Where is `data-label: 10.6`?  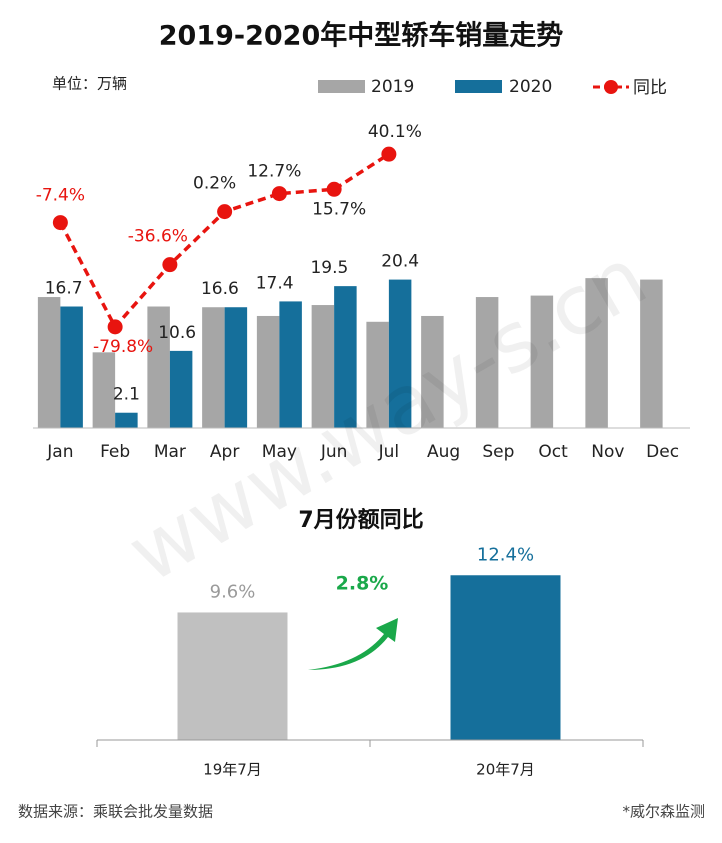 data-label: 10.6 is located at coordinates (177, 333).